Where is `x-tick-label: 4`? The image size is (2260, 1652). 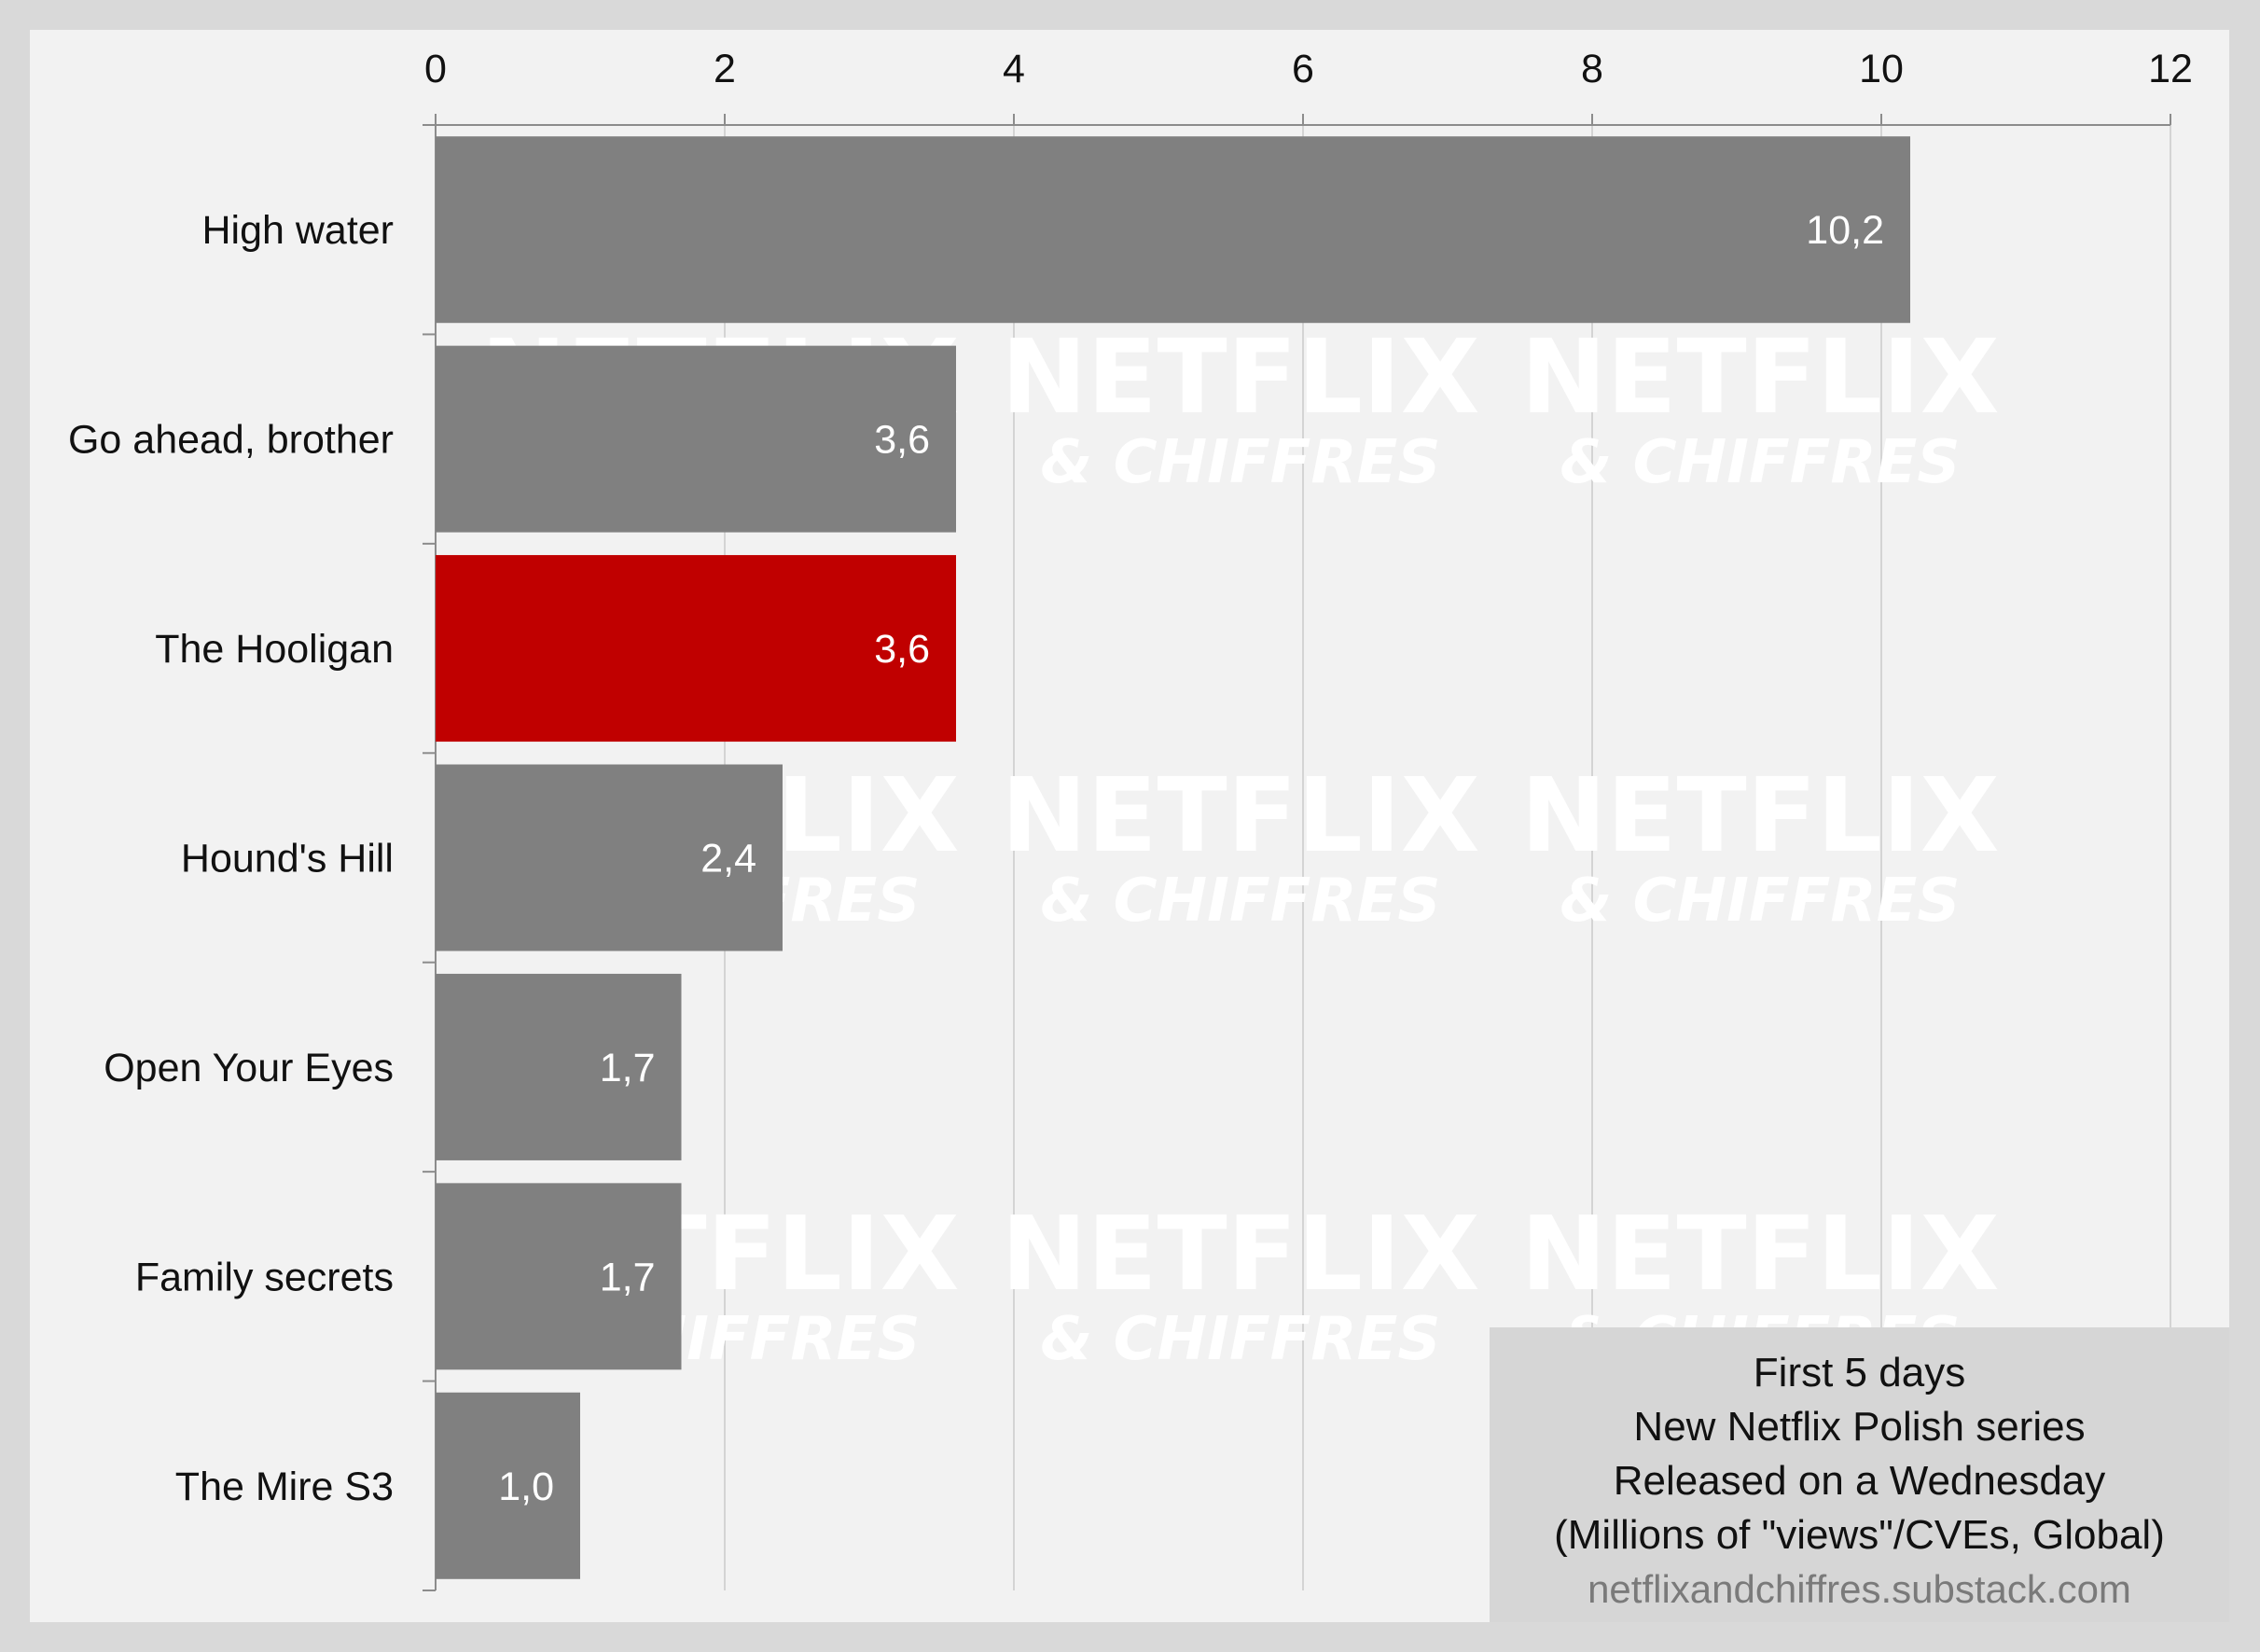 x-tick-label: 4 is located at coordinates (1014, 69).